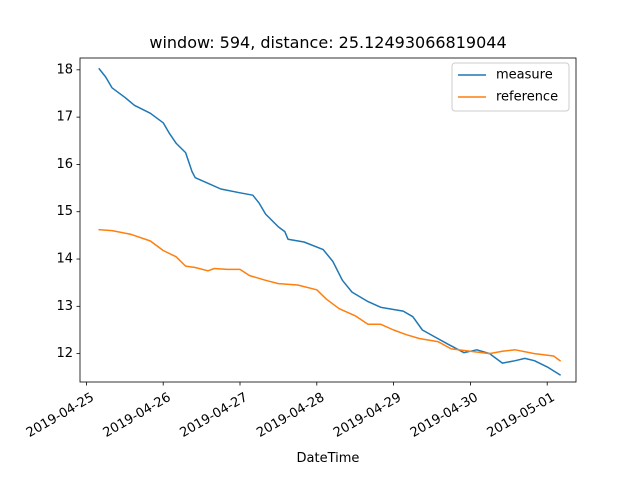 The image size is (640, 480). I want to click on legend: measure reference, so click(510, 87).